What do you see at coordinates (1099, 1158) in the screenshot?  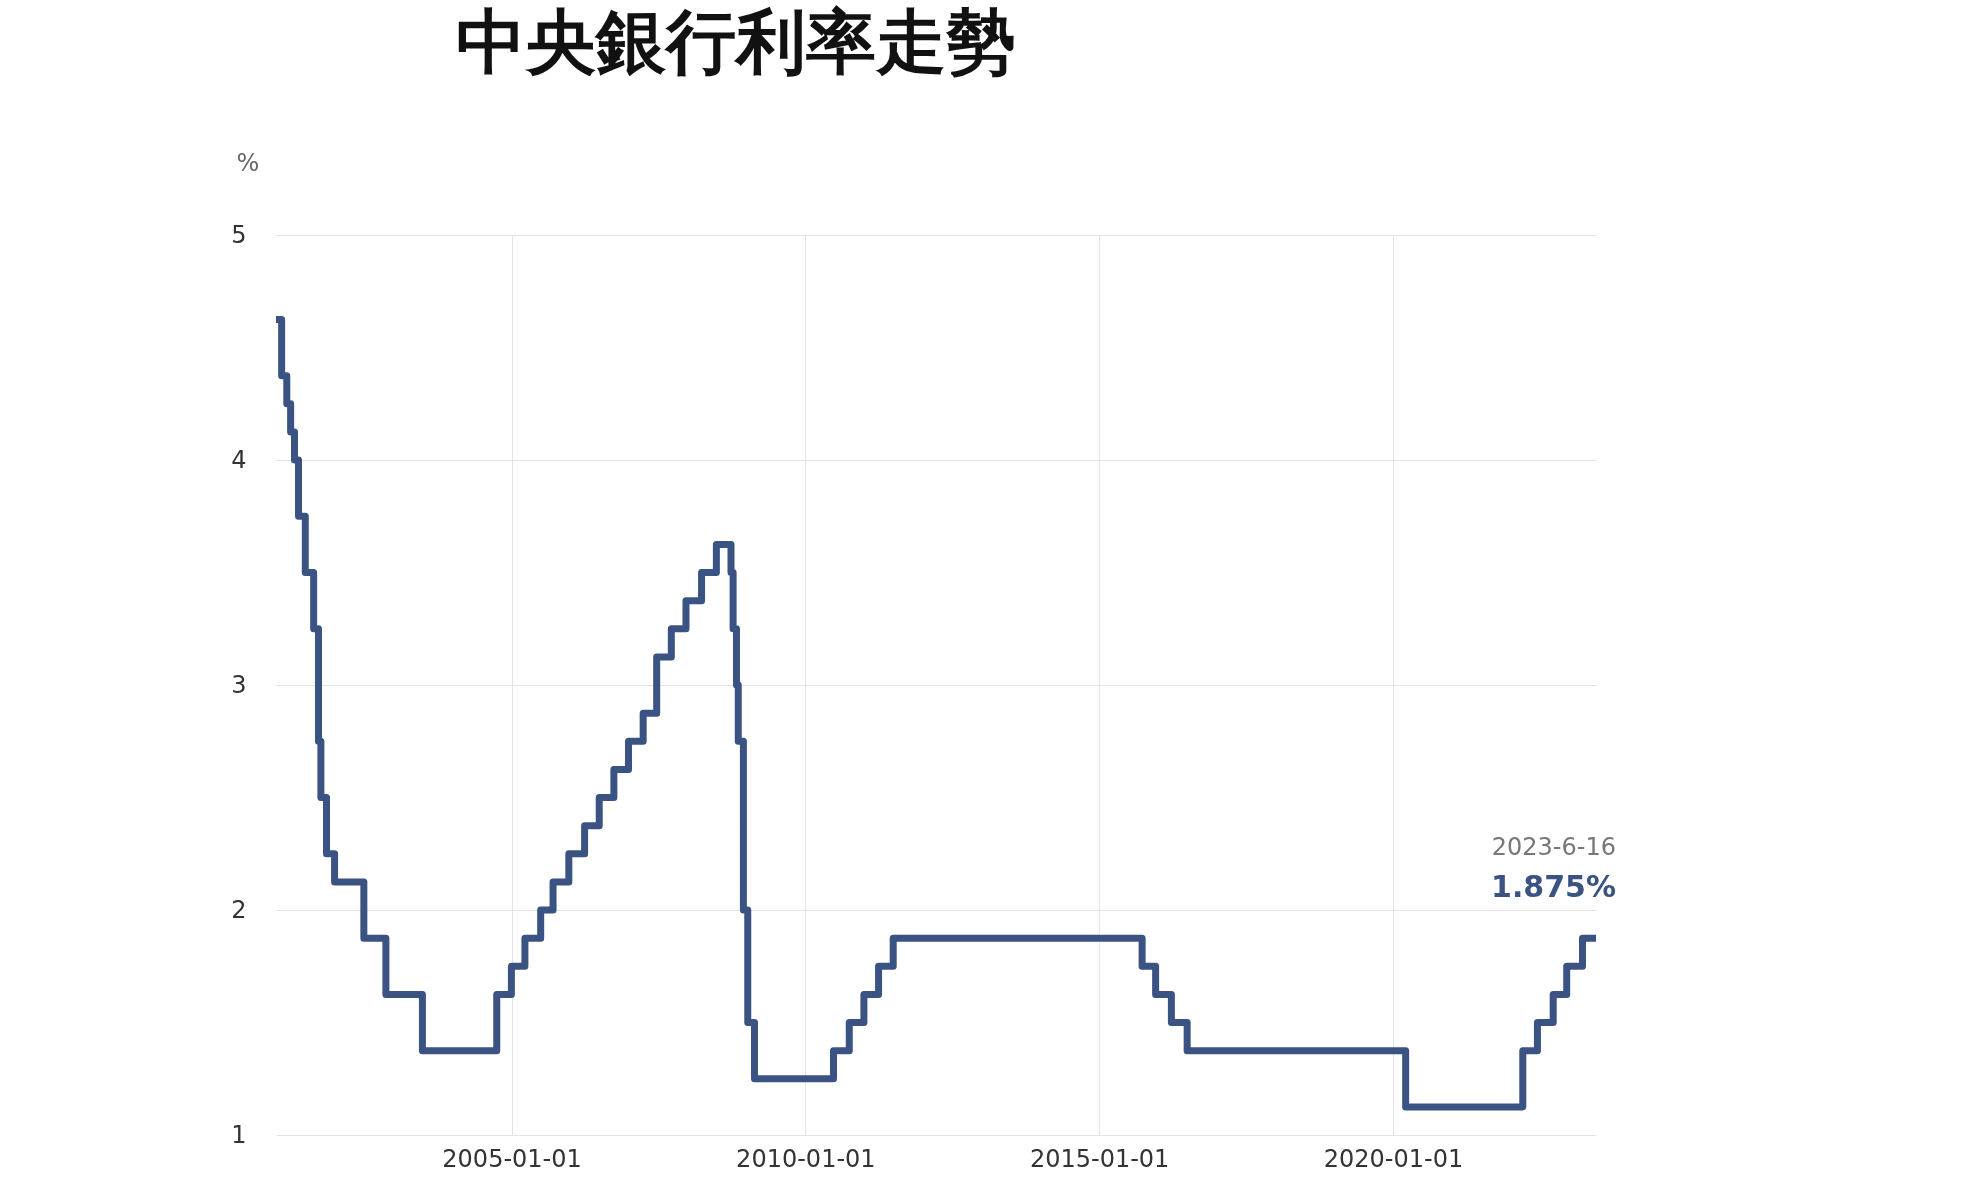 I see `x-tick-label: 2015-01-01` at bounding box center [1099, 1158].